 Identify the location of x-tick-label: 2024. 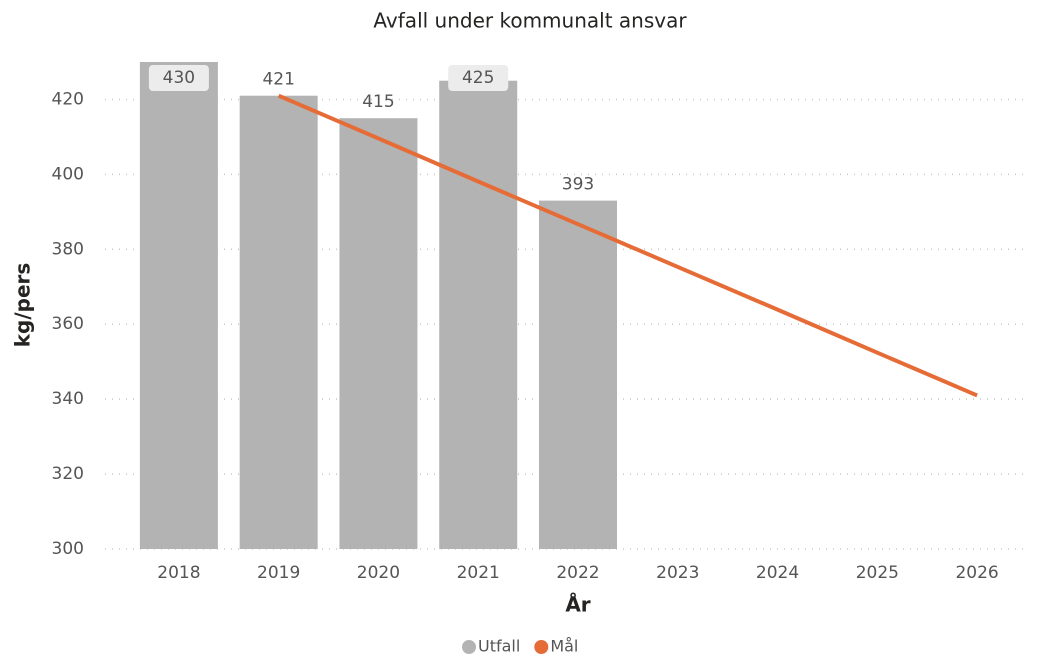
(777, 573).